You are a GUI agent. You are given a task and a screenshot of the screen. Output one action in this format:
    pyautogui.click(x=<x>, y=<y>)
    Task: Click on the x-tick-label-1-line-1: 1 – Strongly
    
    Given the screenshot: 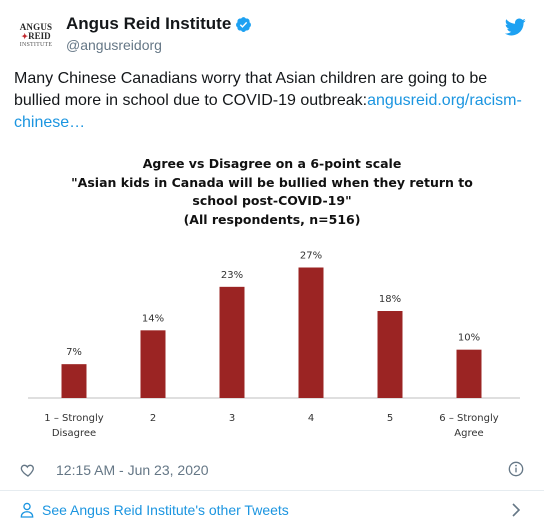 What is the action you would take?
    pyautogui.click(x=73, y=418)
    